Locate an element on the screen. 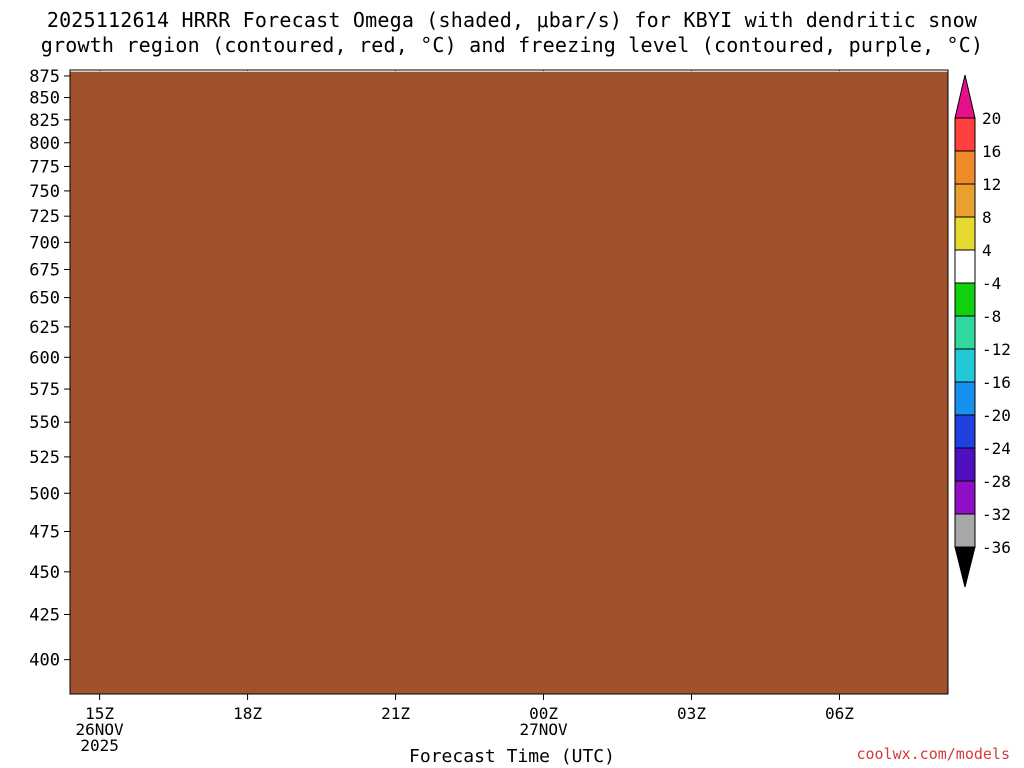 Image resolution: width=1024 pixels, height=768 pixels. colorbar-extend-bottom is located at coordinates (965, 567).